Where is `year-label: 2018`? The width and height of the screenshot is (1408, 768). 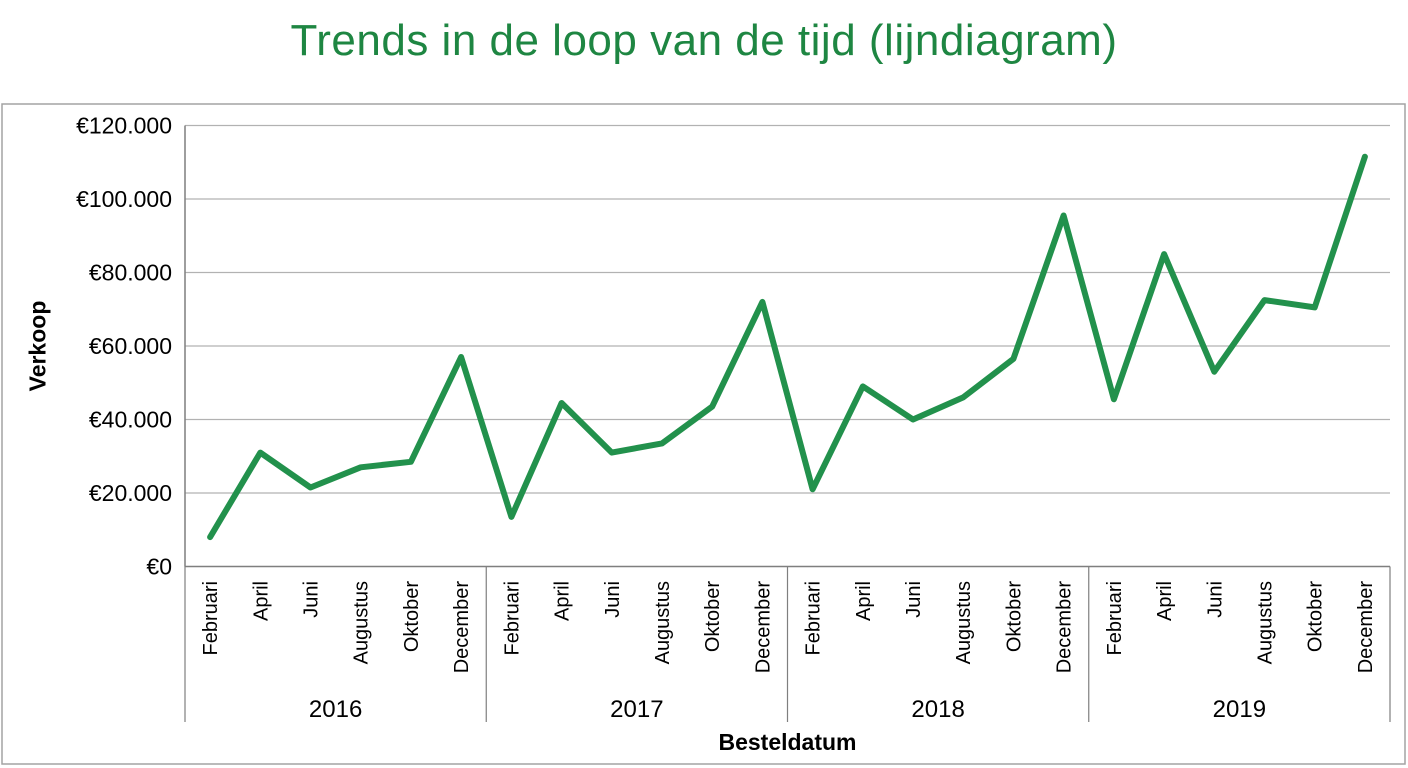 year-label: 2018 is located at coordinates (937, 709).